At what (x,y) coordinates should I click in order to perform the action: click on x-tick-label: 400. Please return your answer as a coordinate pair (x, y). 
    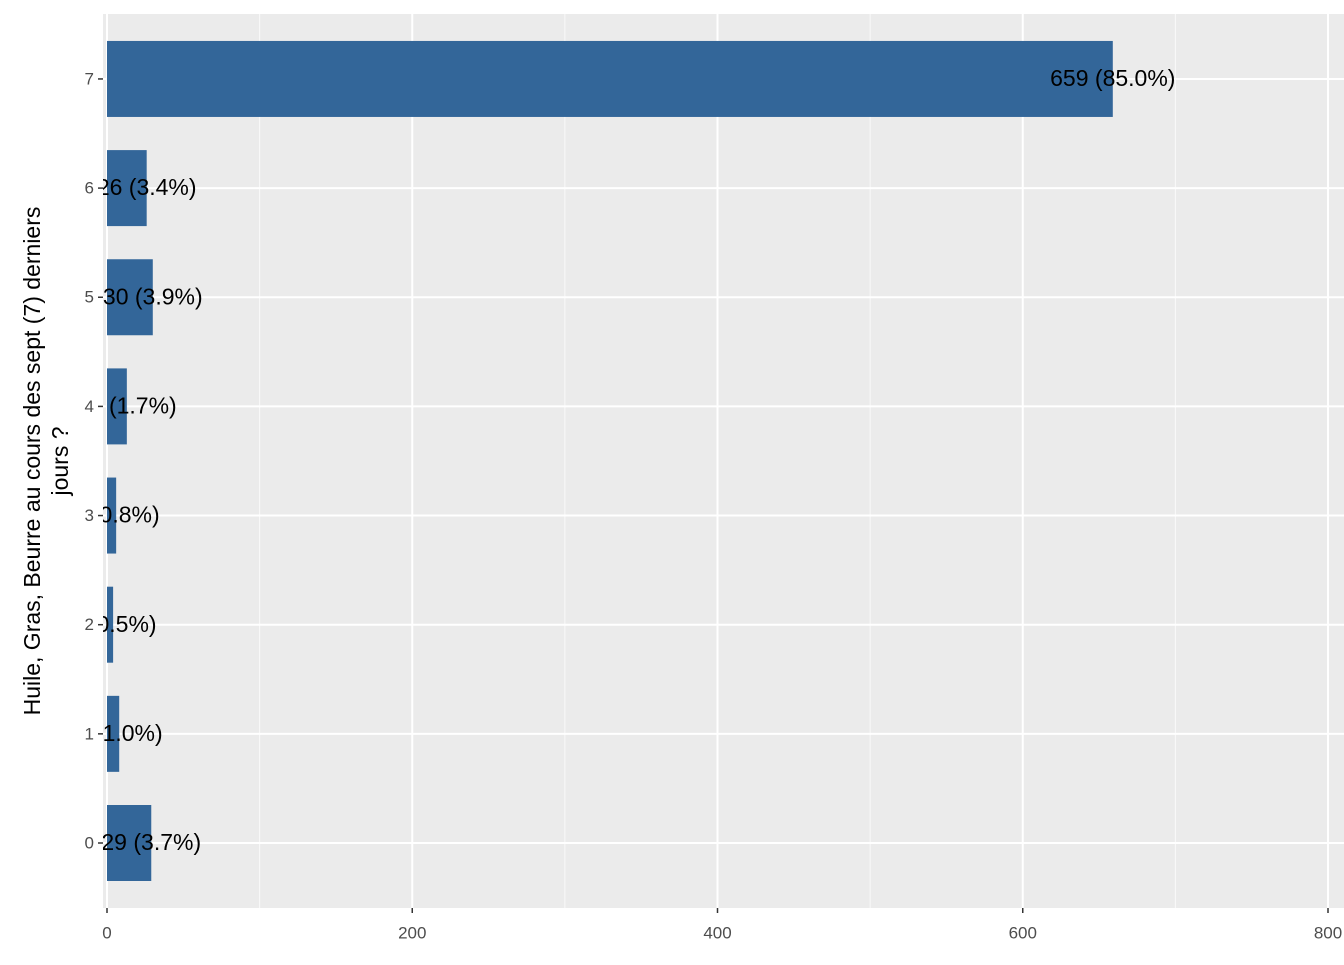
    Looking at the image, I should click on (717, 932).